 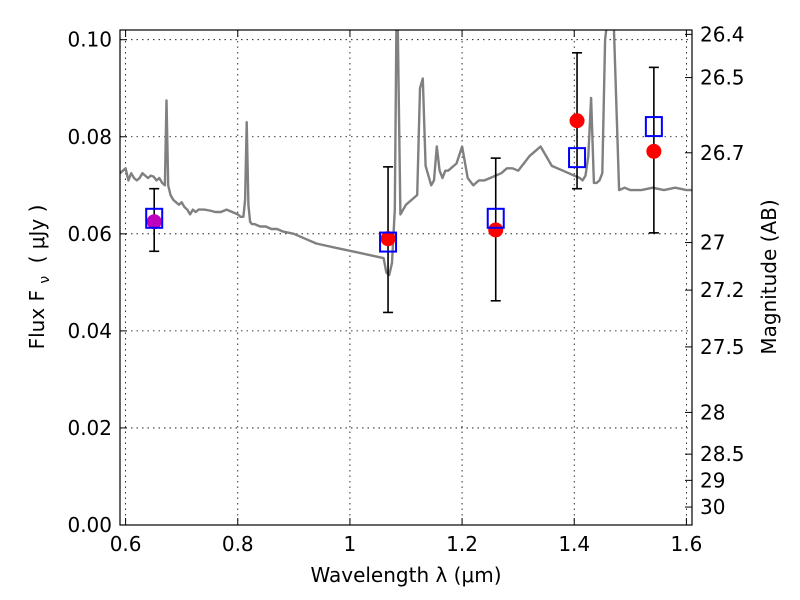 What do you see at coordinates (686, 544) in the screenshot?
I see `x-tick-label: 1.6` at bounding box center [686, 544].